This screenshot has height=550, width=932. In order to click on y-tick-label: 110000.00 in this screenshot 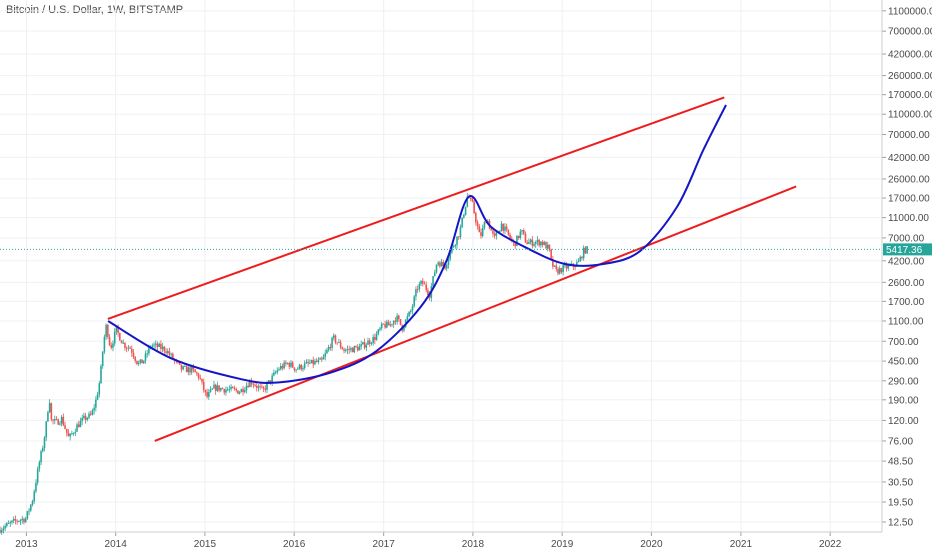, I will do `click(910, 115)`.